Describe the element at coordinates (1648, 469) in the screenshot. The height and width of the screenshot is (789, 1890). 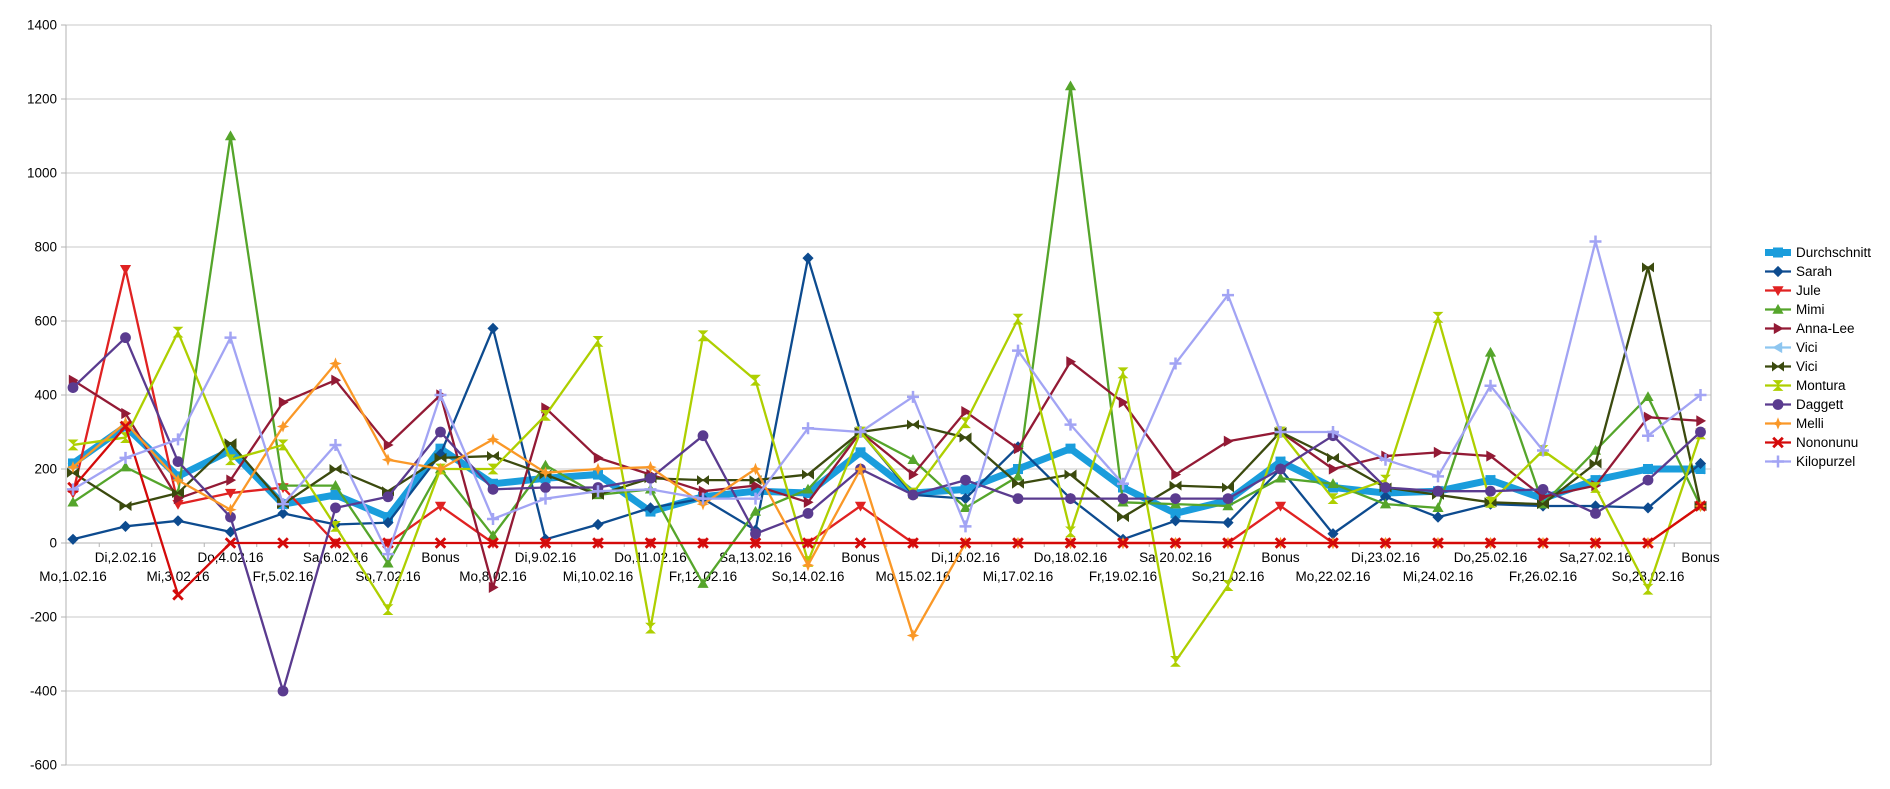
I see `square-marker-icon` at that location.